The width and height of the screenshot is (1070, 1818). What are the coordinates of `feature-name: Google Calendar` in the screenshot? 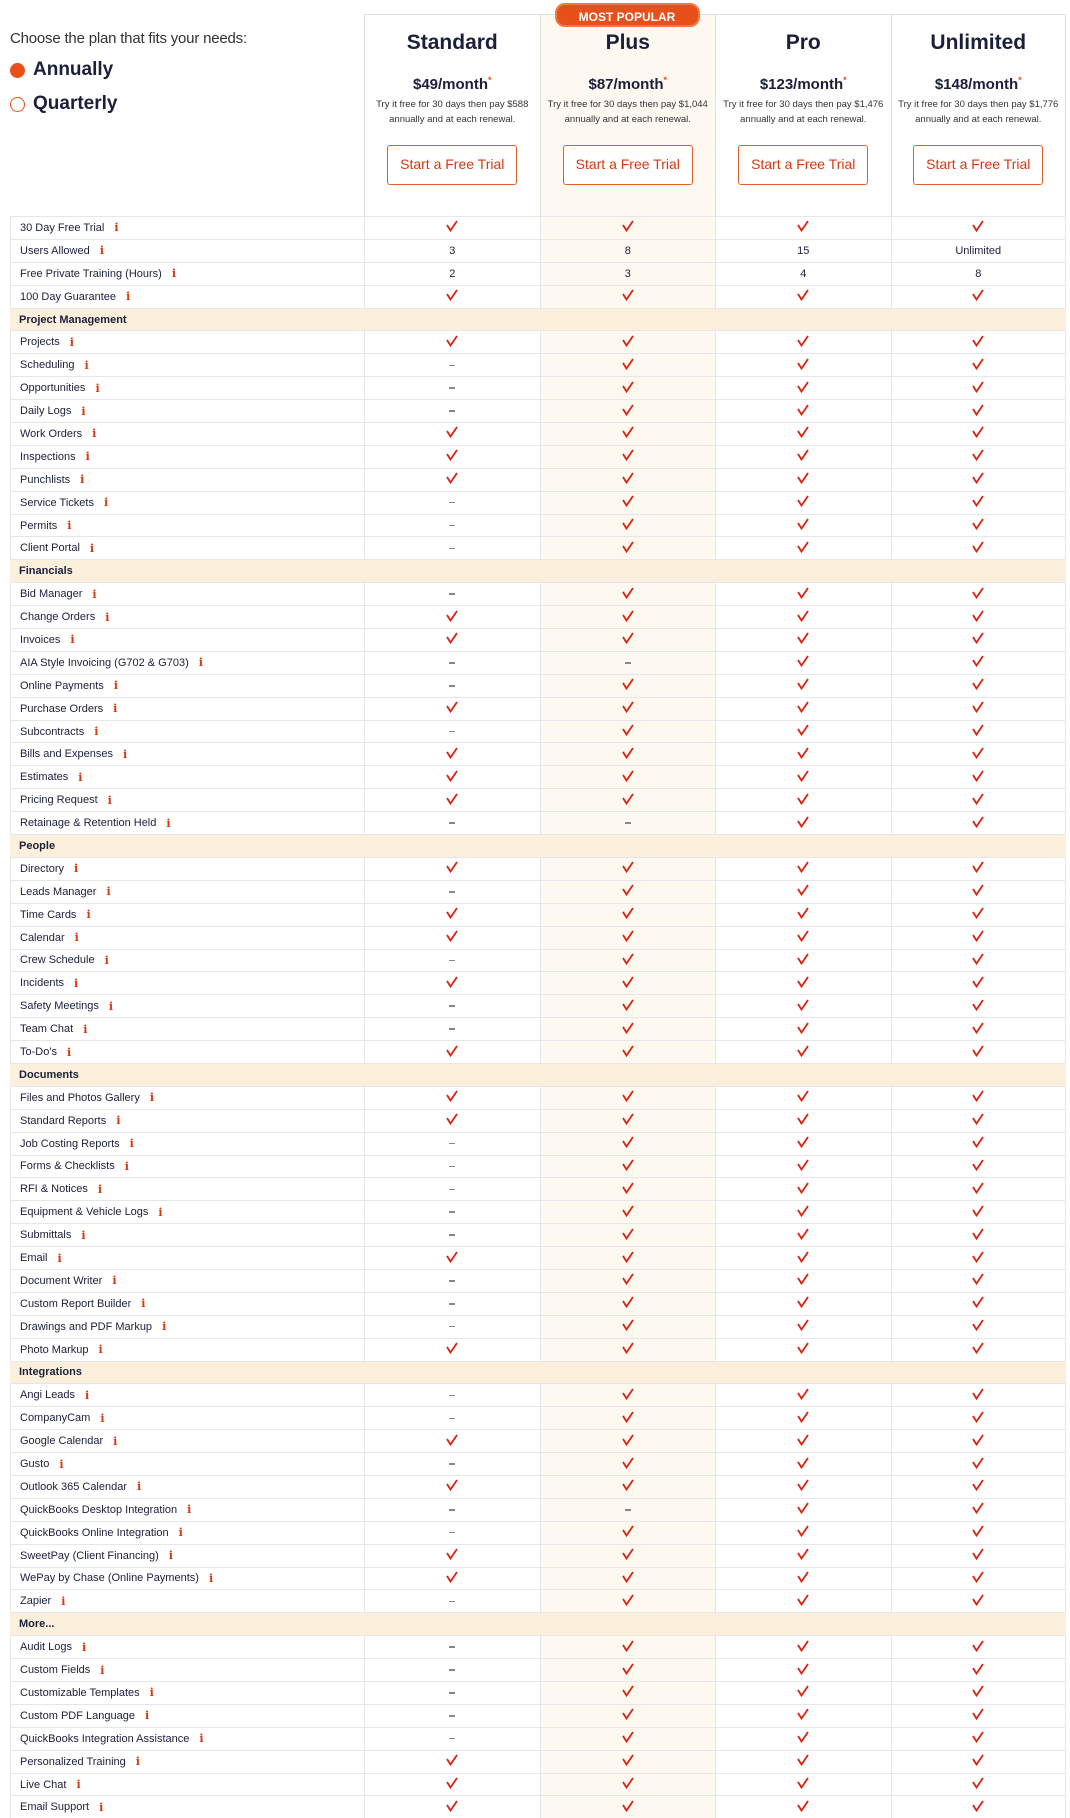 It's located at (62, 1441).